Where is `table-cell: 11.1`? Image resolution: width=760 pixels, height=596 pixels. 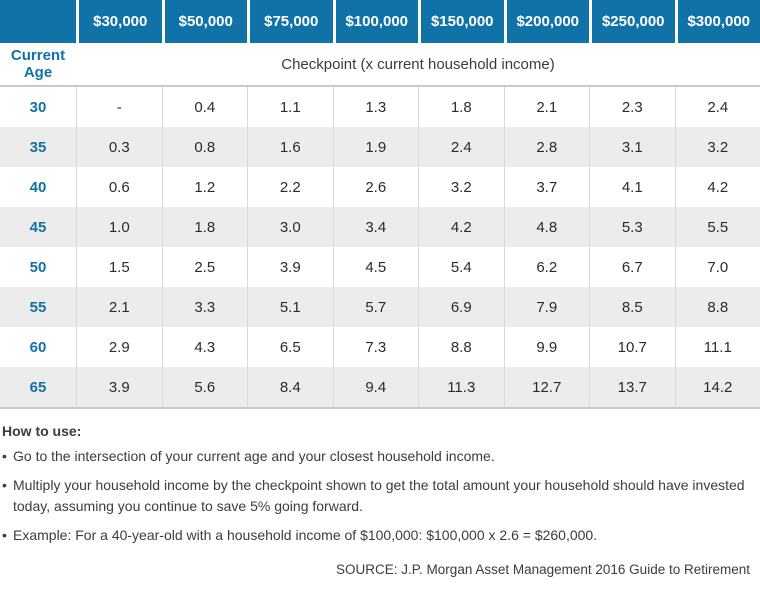 table-cell: 11.1 is located at coordinates (717, 347).